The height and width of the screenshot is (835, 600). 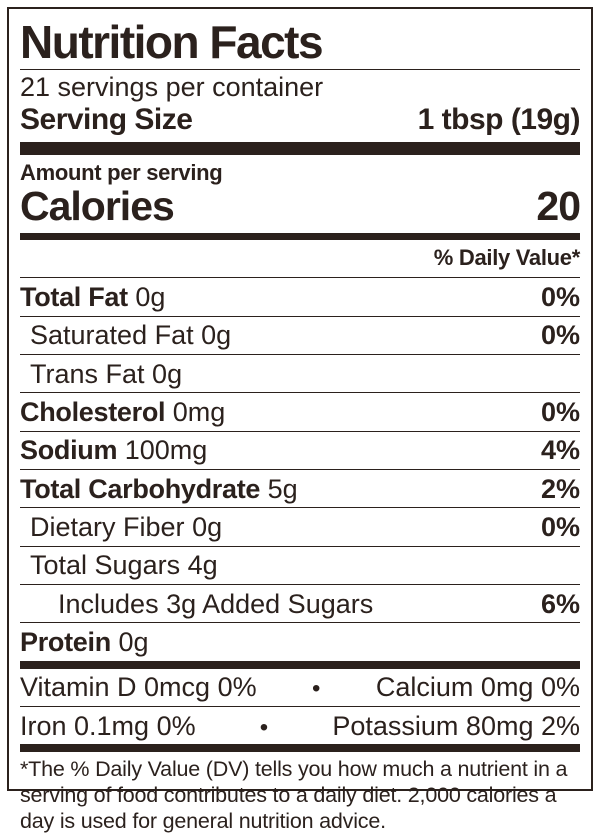 I want to click on nutrient-row-saturated-fat: Saturated Fat 0g 0%, so click(x=300, y=335).